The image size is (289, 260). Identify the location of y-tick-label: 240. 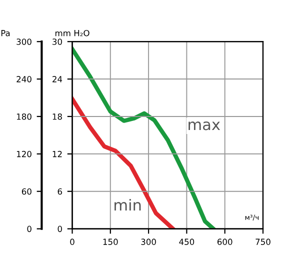
(24, 79).